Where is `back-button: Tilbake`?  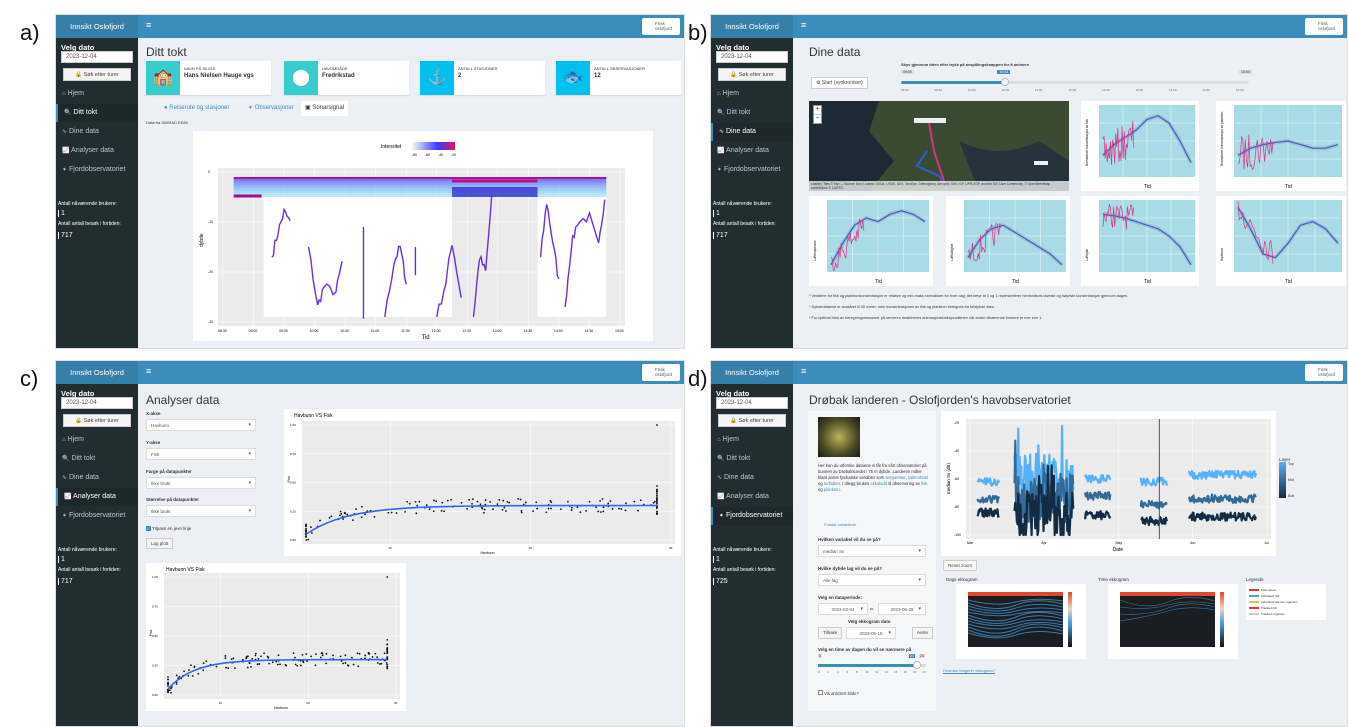
back-button: Tilbake is located at coordinates (830, 633).